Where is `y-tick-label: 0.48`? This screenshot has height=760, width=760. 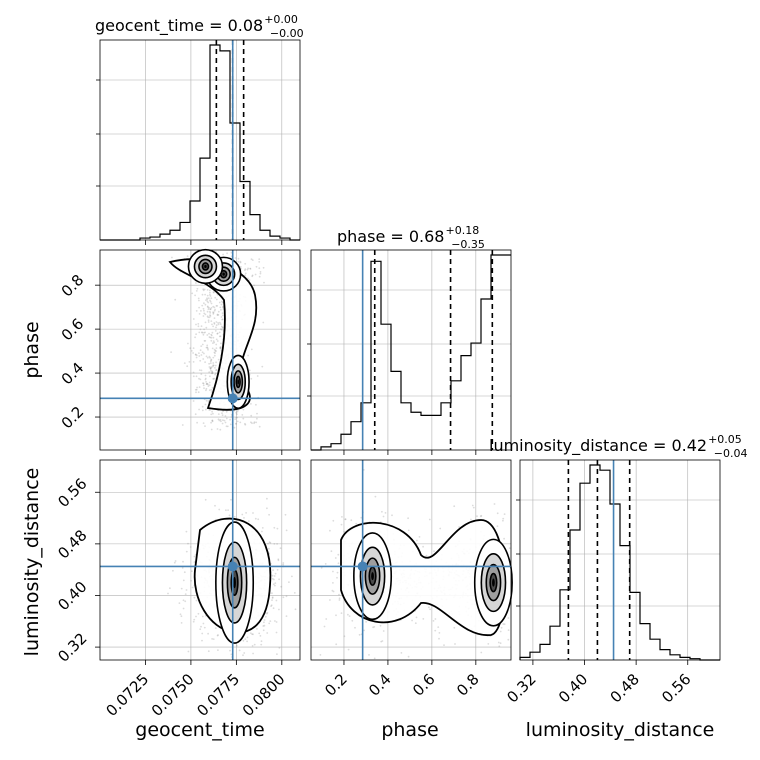 y-tick-label: 0.48 is located at coordinates (72, 544).